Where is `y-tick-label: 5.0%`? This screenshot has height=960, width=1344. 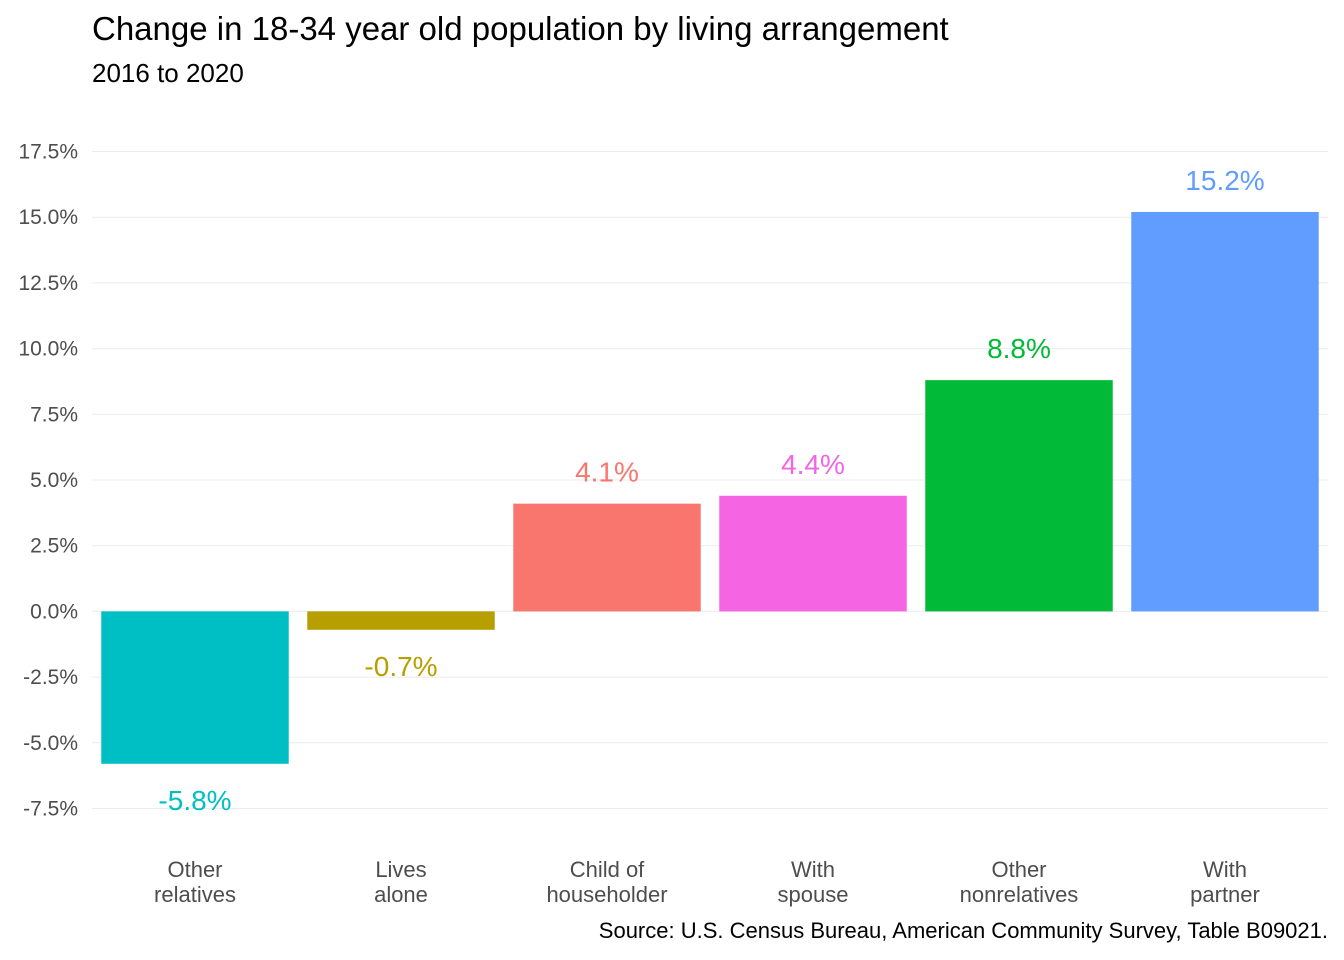
y-tick-label: 5.0% is located at coordinates (54, 480).